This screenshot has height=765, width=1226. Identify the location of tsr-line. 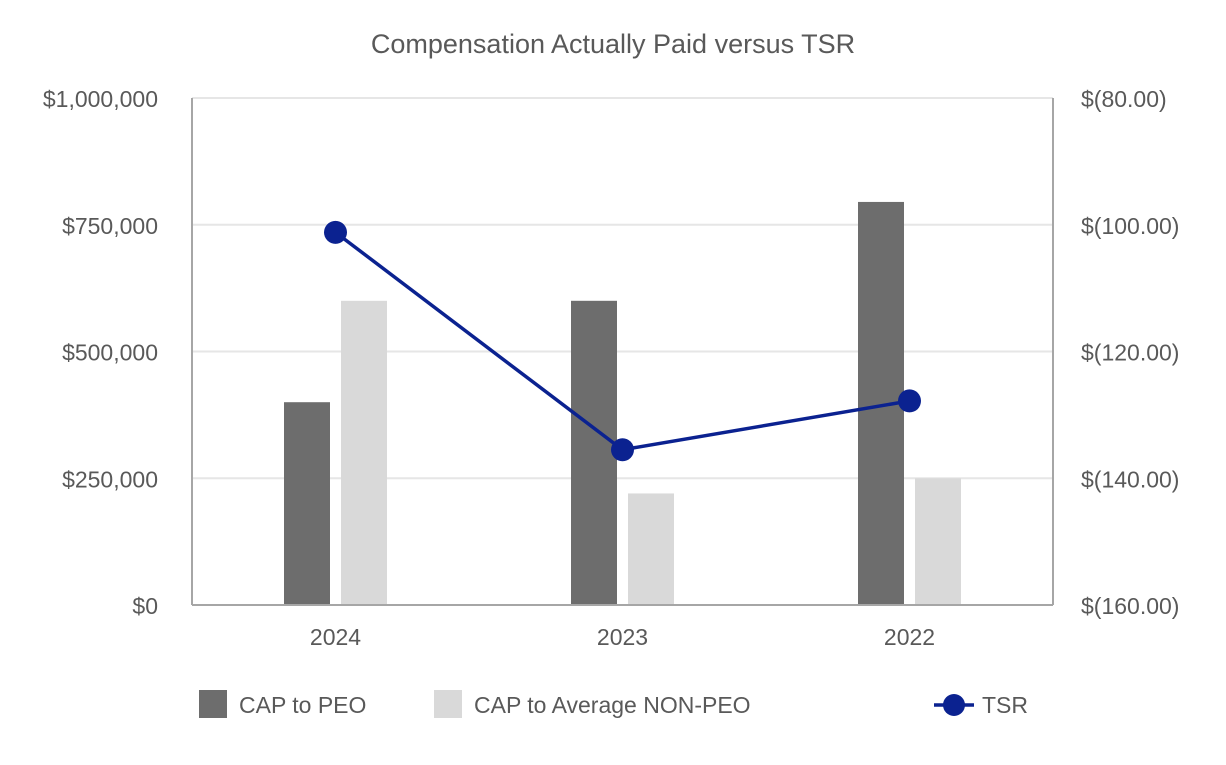
(622, 341).